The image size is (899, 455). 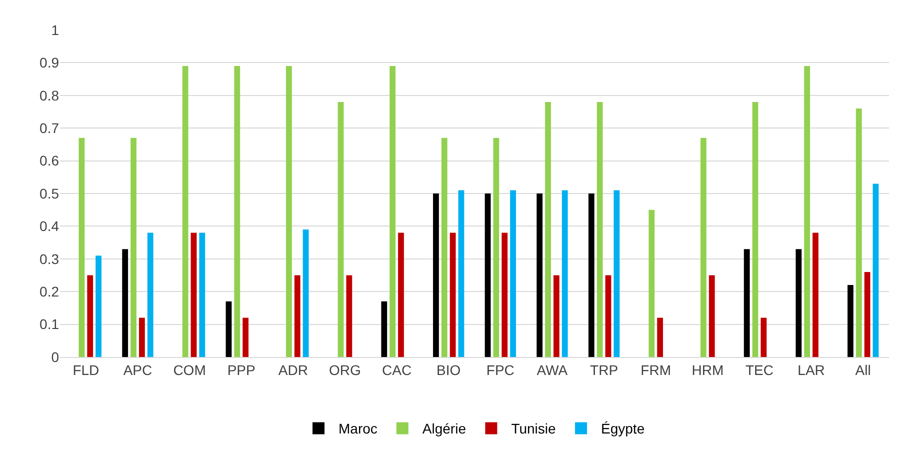 I want to click on y-tick-label: 0, so click(x=55, y=356).